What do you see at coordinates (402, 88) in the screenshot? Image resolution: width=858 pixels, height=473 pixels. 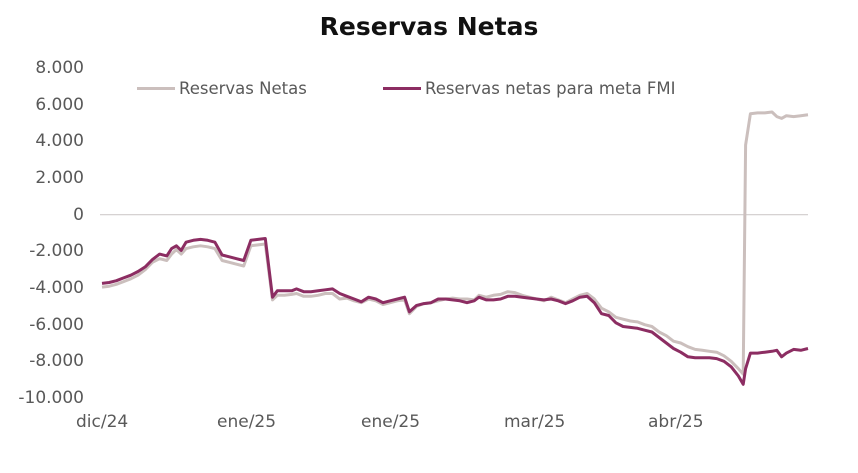 I see `legend-swatch-purple` at bounding box center [402, 88].